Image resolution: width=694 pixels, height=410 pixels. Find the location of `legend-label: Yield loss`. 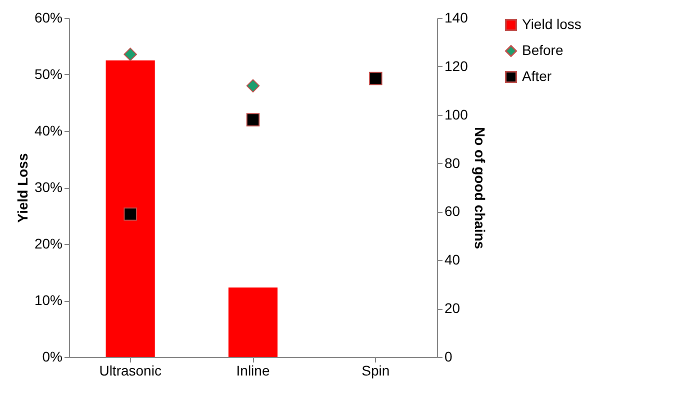

legend-label: Yield loss is located at coordinates (552, 24).